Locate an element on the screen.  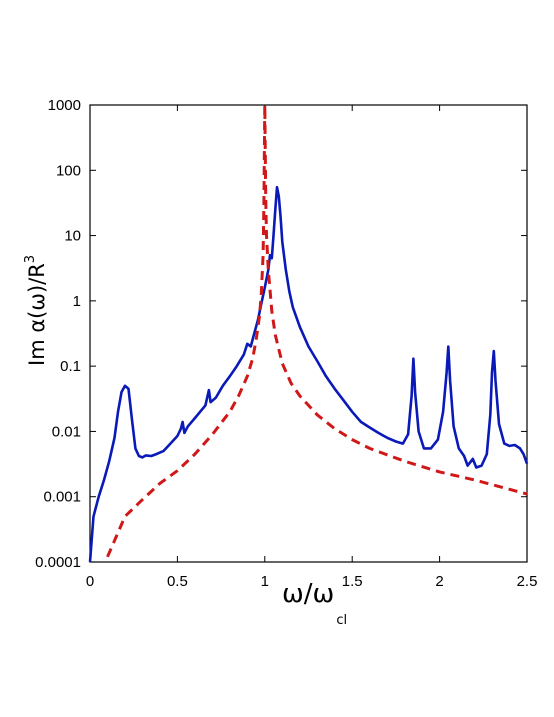
y-axis-label-superscript: 3 is located at coordinates (30, 259).